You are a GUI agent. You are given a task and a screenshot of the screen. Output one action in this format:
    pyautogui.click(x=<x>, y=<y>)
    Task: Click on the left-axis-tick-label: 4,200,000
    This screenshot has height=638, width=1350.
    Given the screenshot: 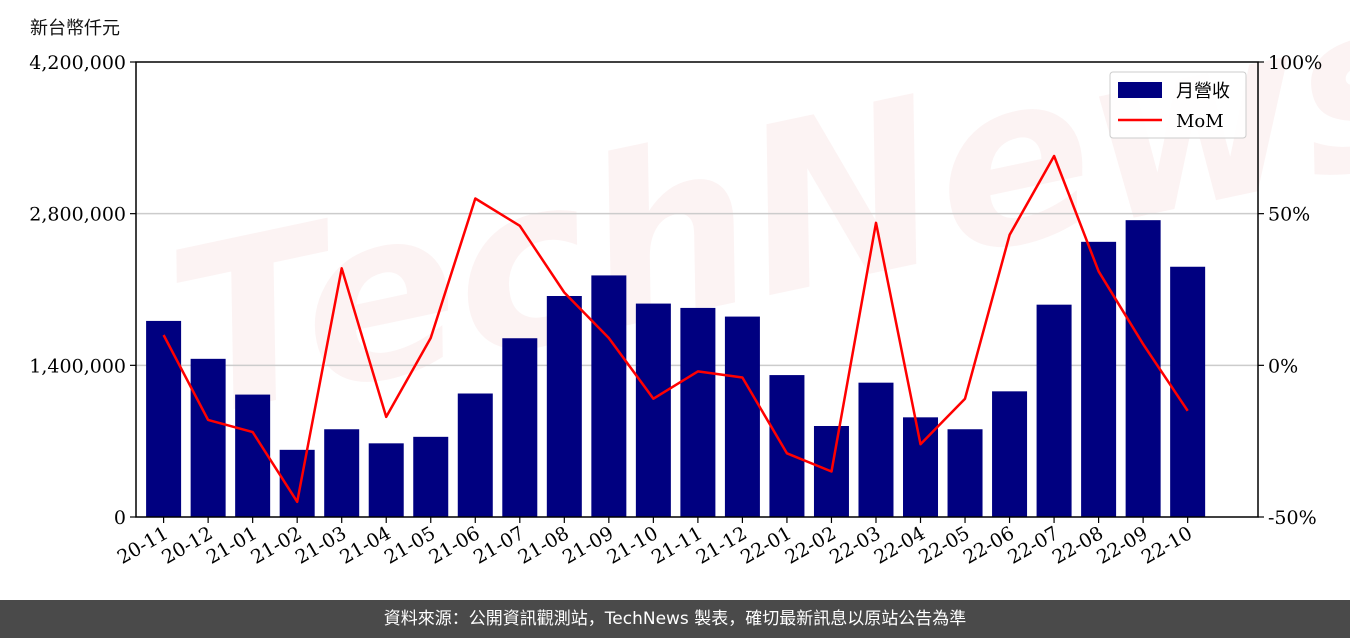 What is the action you would take?
    pyautogui.click(x=77, y=63)
    